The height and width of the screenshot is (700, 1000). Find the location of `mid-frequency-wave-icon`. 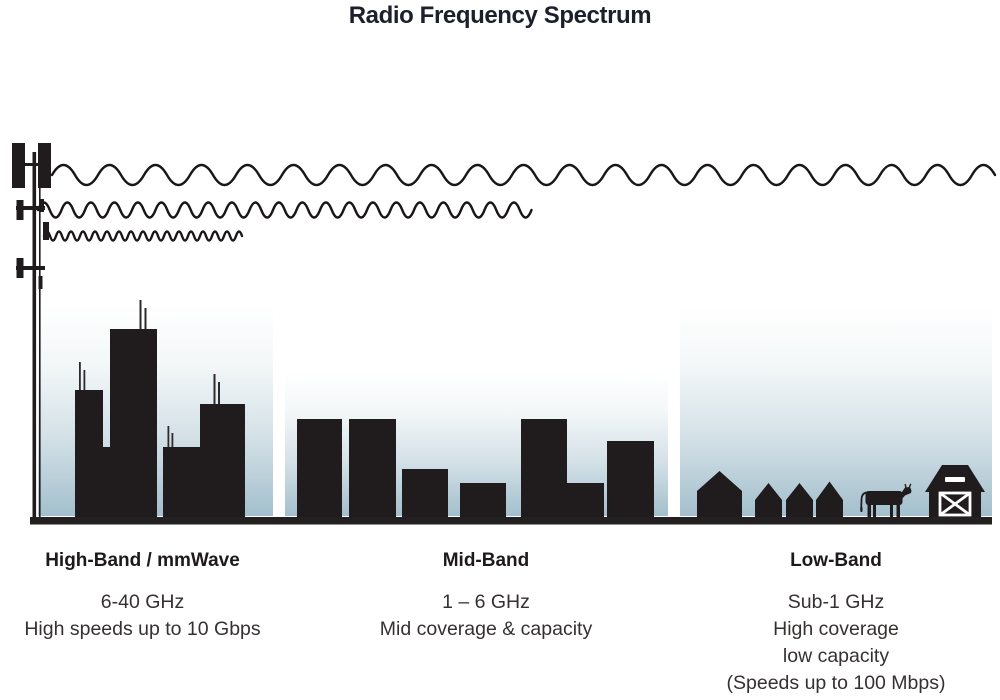

mid-frequency-wave-icon is located at coordinates (284, 210).